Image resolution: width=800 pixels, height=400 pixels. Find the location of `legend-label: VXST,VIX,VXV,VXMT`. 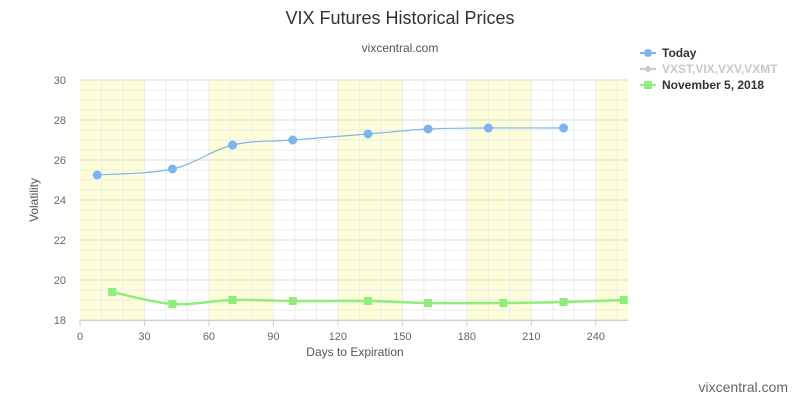

legend-label: VXST,VIX,VXV,VXMT is located at coordinates (720, 69).